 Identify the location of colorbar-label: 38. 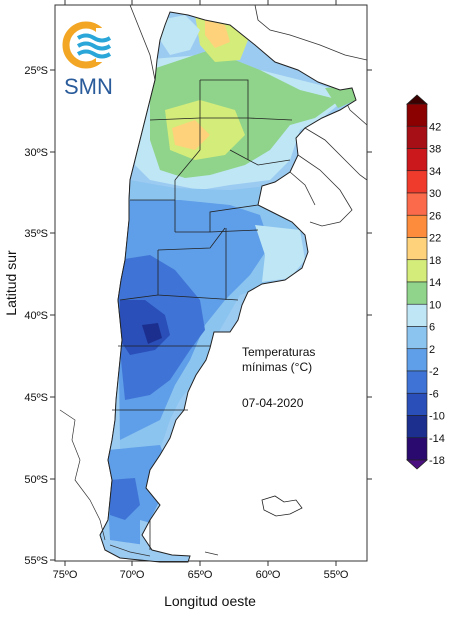
(435, 150).